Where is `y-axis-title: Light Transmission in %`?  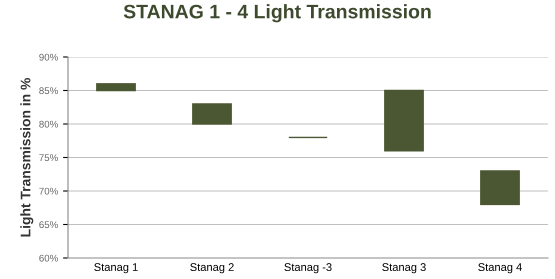
y-axis-title: Light Transmission in % is located at coordinates (27, 157).